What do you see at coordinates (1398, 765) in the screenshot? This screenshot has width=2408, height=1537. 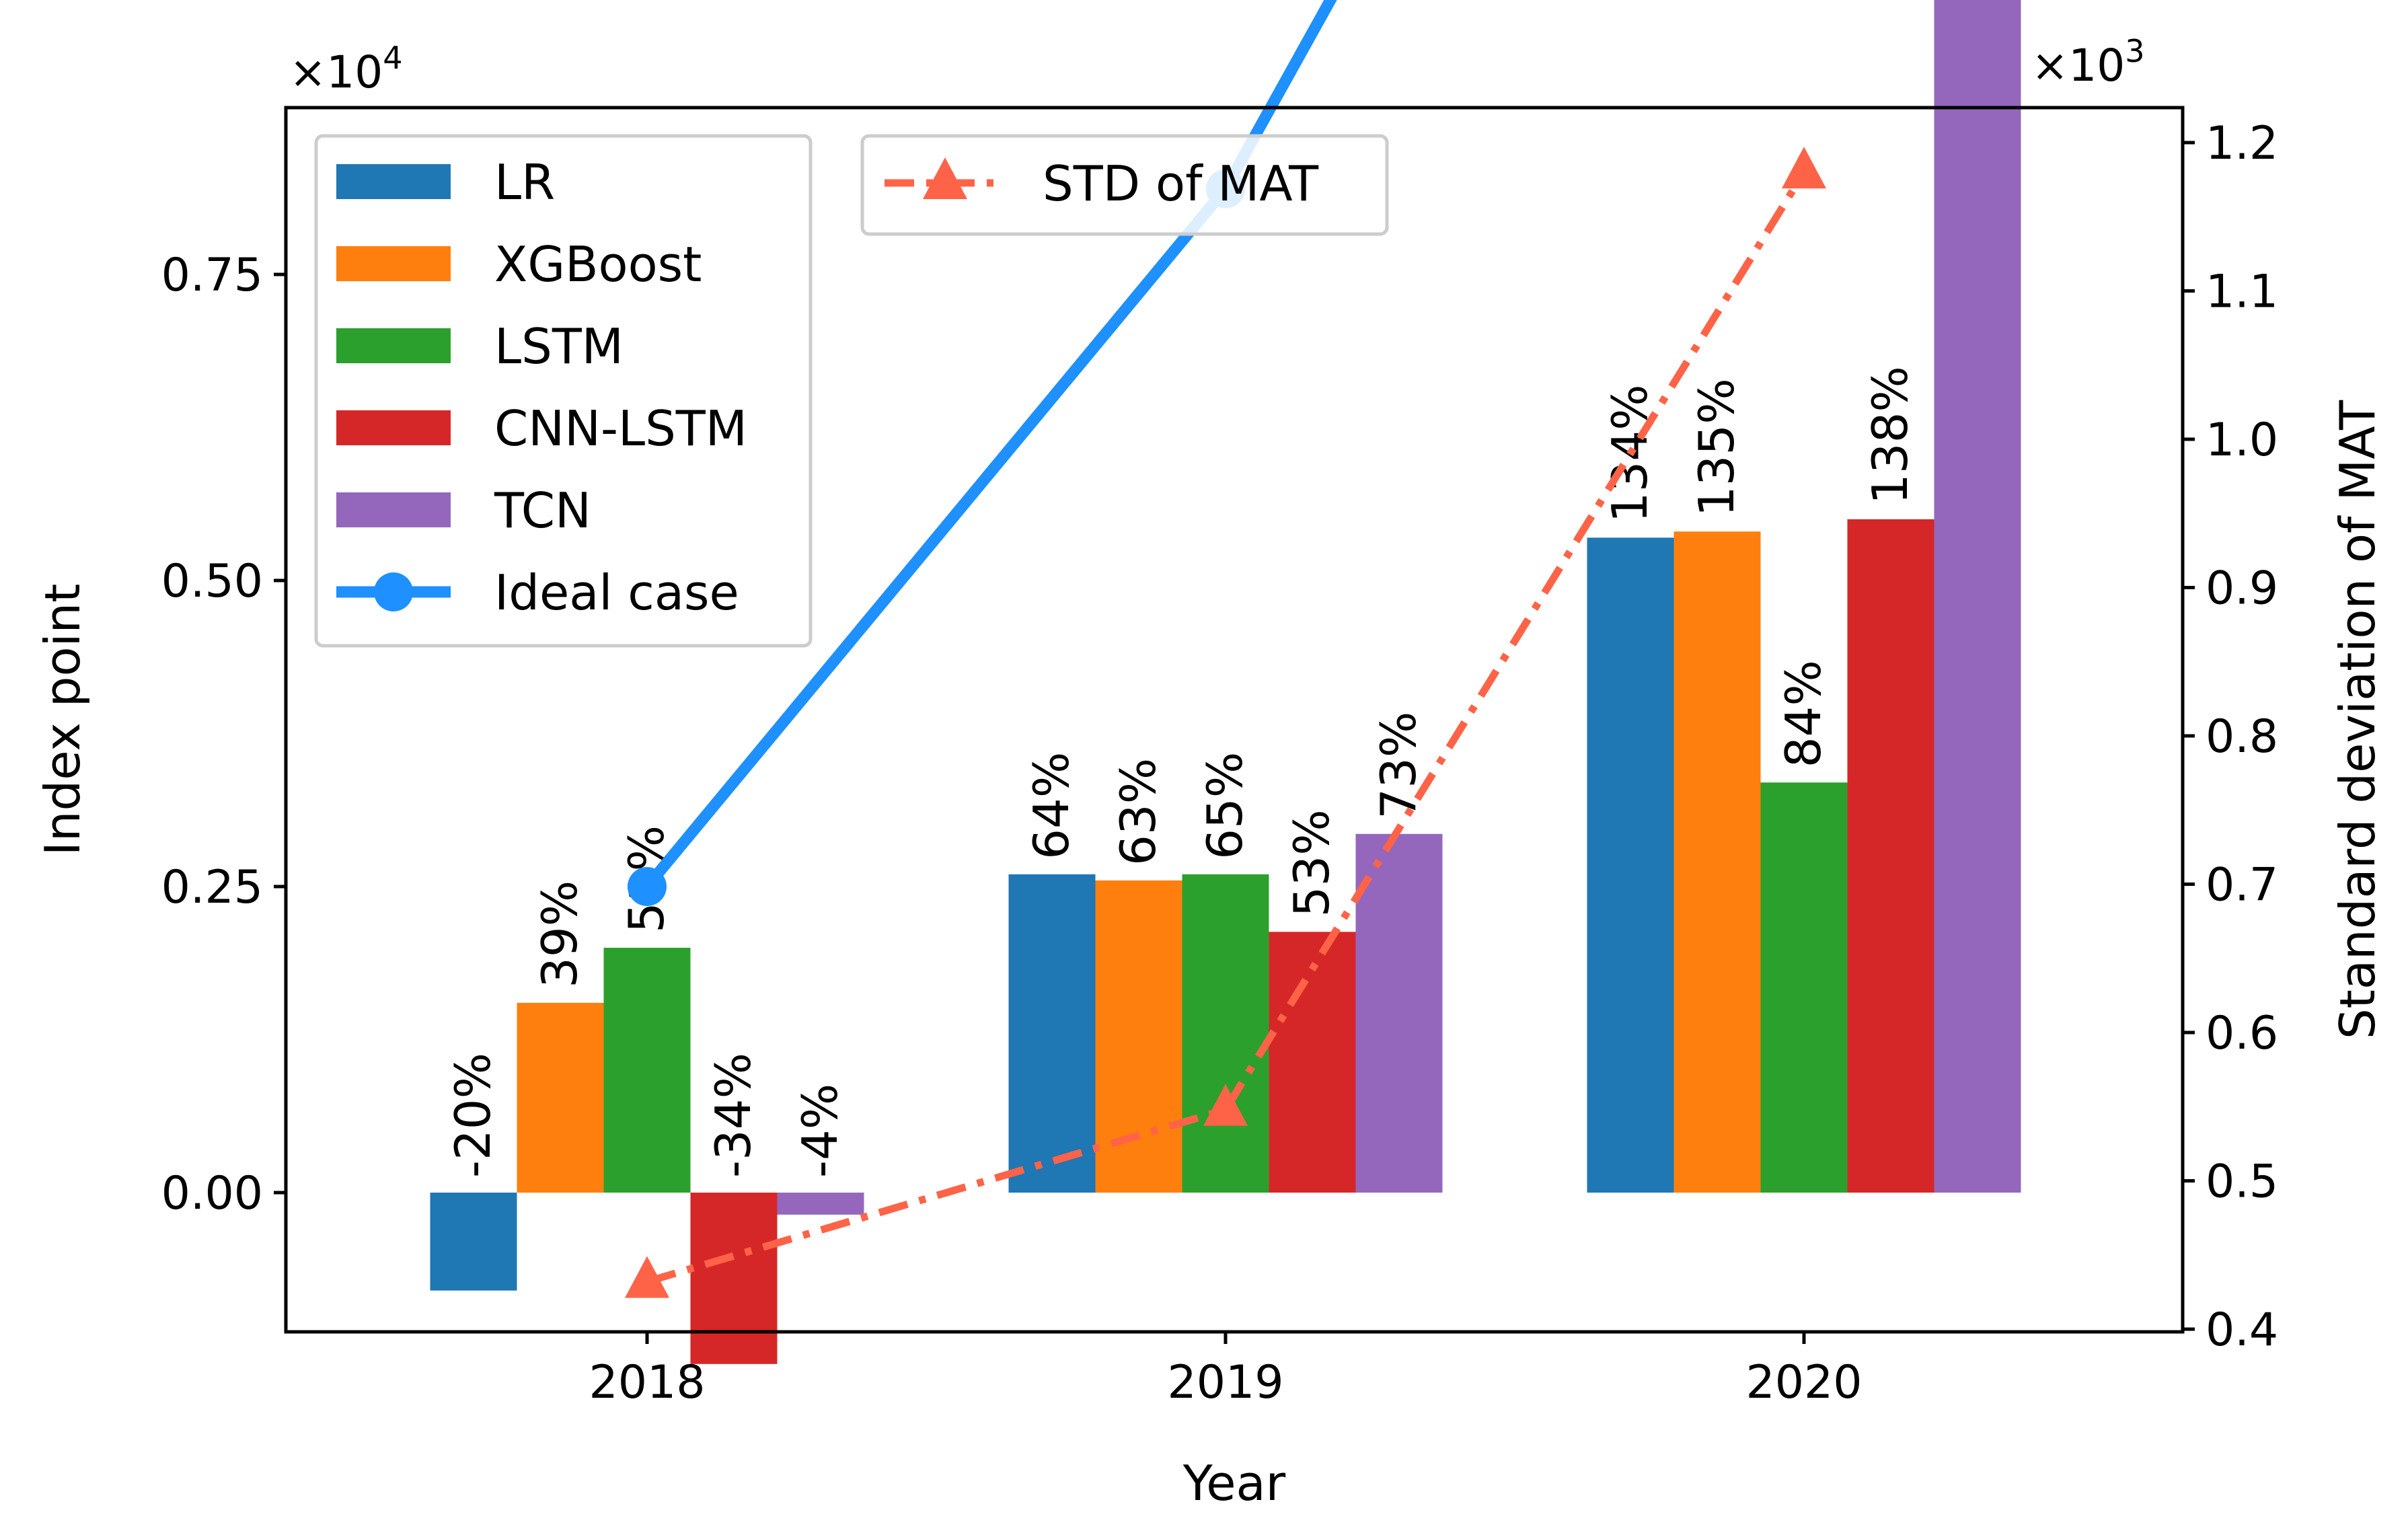 I see `bar-label-tcn-2019: 73%` at bounding box center [1398, 765].